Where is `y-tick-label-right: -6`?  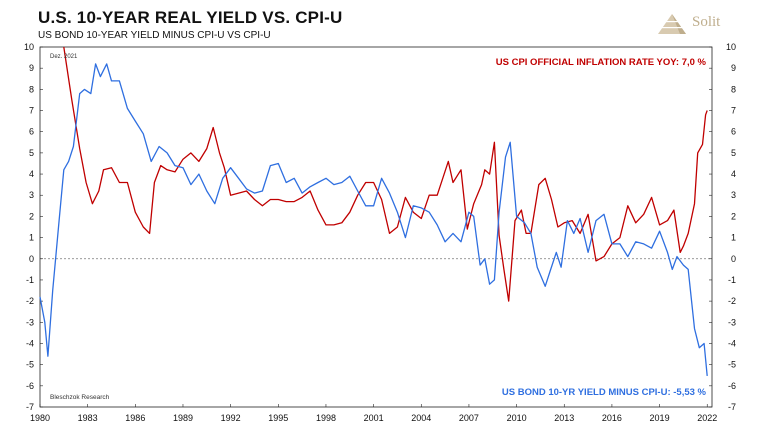 y-tick-label-right: -6 is located at coordinates (732, 386).